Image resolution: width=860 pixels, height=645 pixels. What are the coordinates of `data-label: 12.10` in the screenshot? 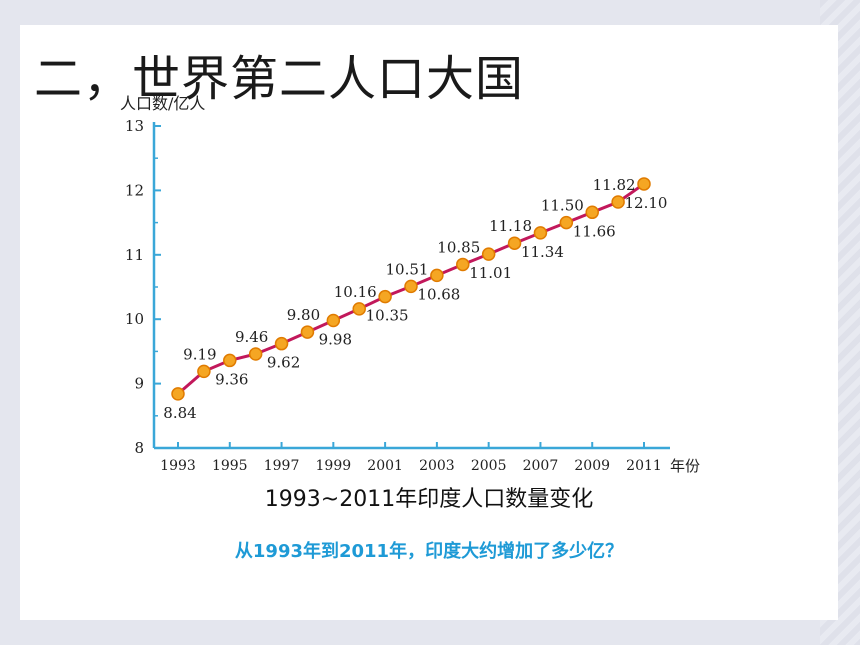 It's located at (646, 203).